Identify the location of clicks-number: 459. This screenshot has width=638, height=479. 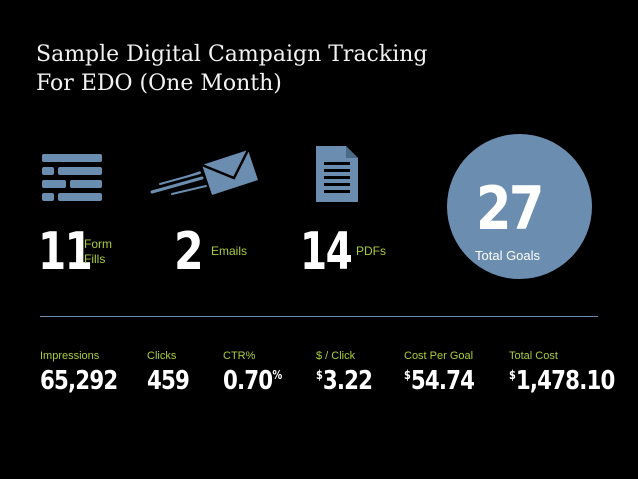
(168, 381).